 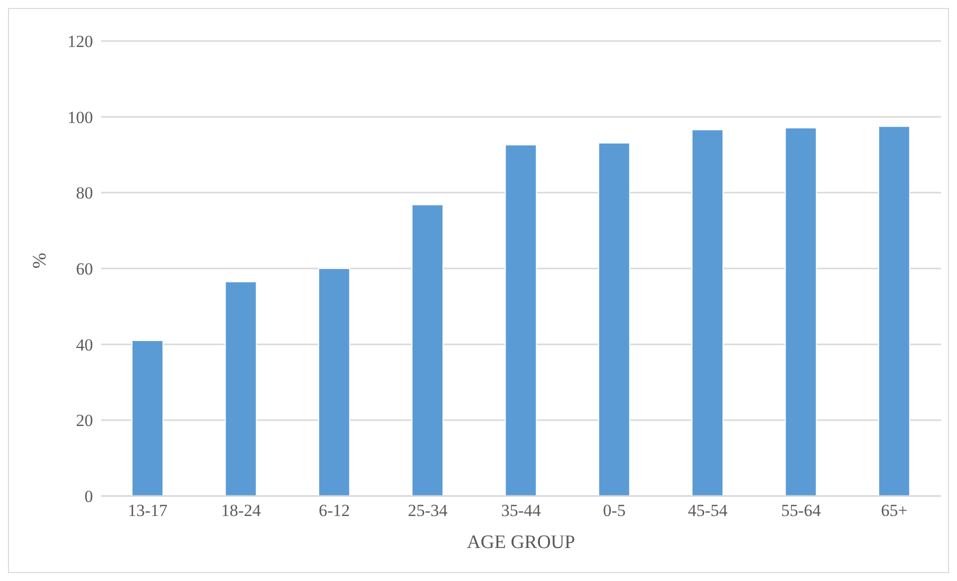 I want to click on y-tick-label: 60, so click(x=84, y=269).